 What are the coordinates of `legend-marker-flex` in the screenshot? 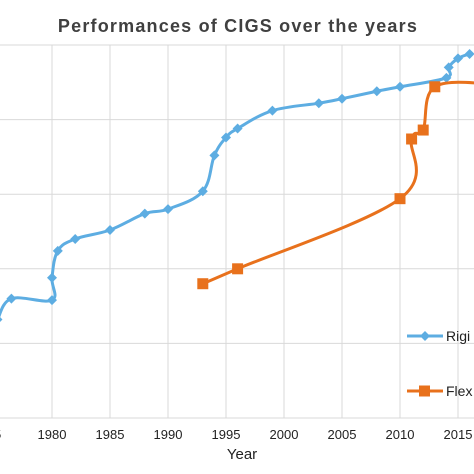 It's located at (424, 391).